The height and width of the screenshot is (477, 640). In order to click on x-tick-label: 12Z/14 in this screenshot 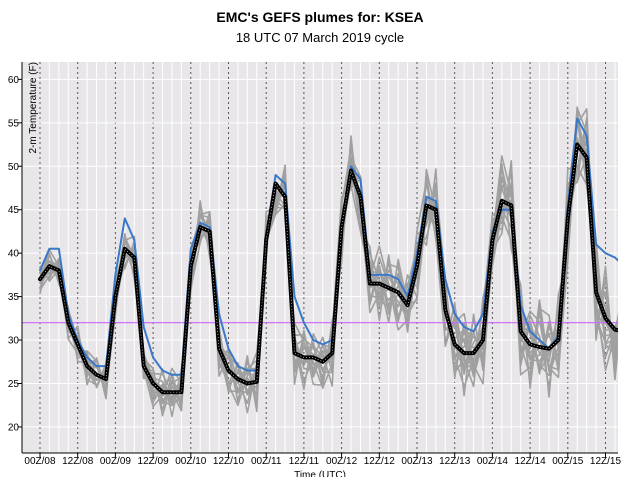, I will do `click(531, 461)`.